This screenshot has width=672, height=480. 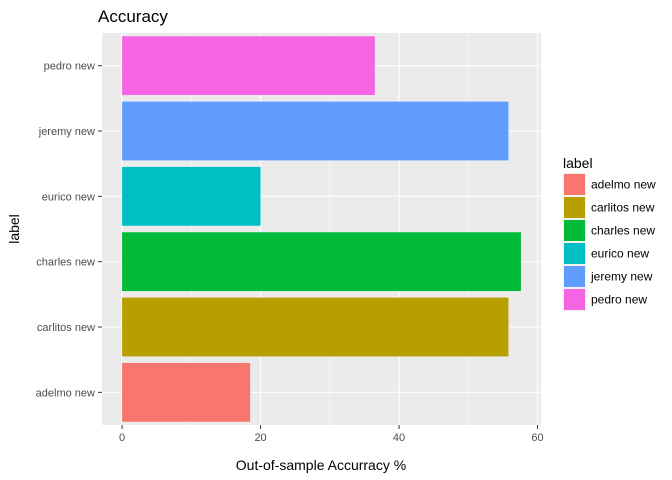 What do you see at coordinates (621, 277) in the screenshot?
I see `legend-label: jeremy new` at bounding box center [621, 277].